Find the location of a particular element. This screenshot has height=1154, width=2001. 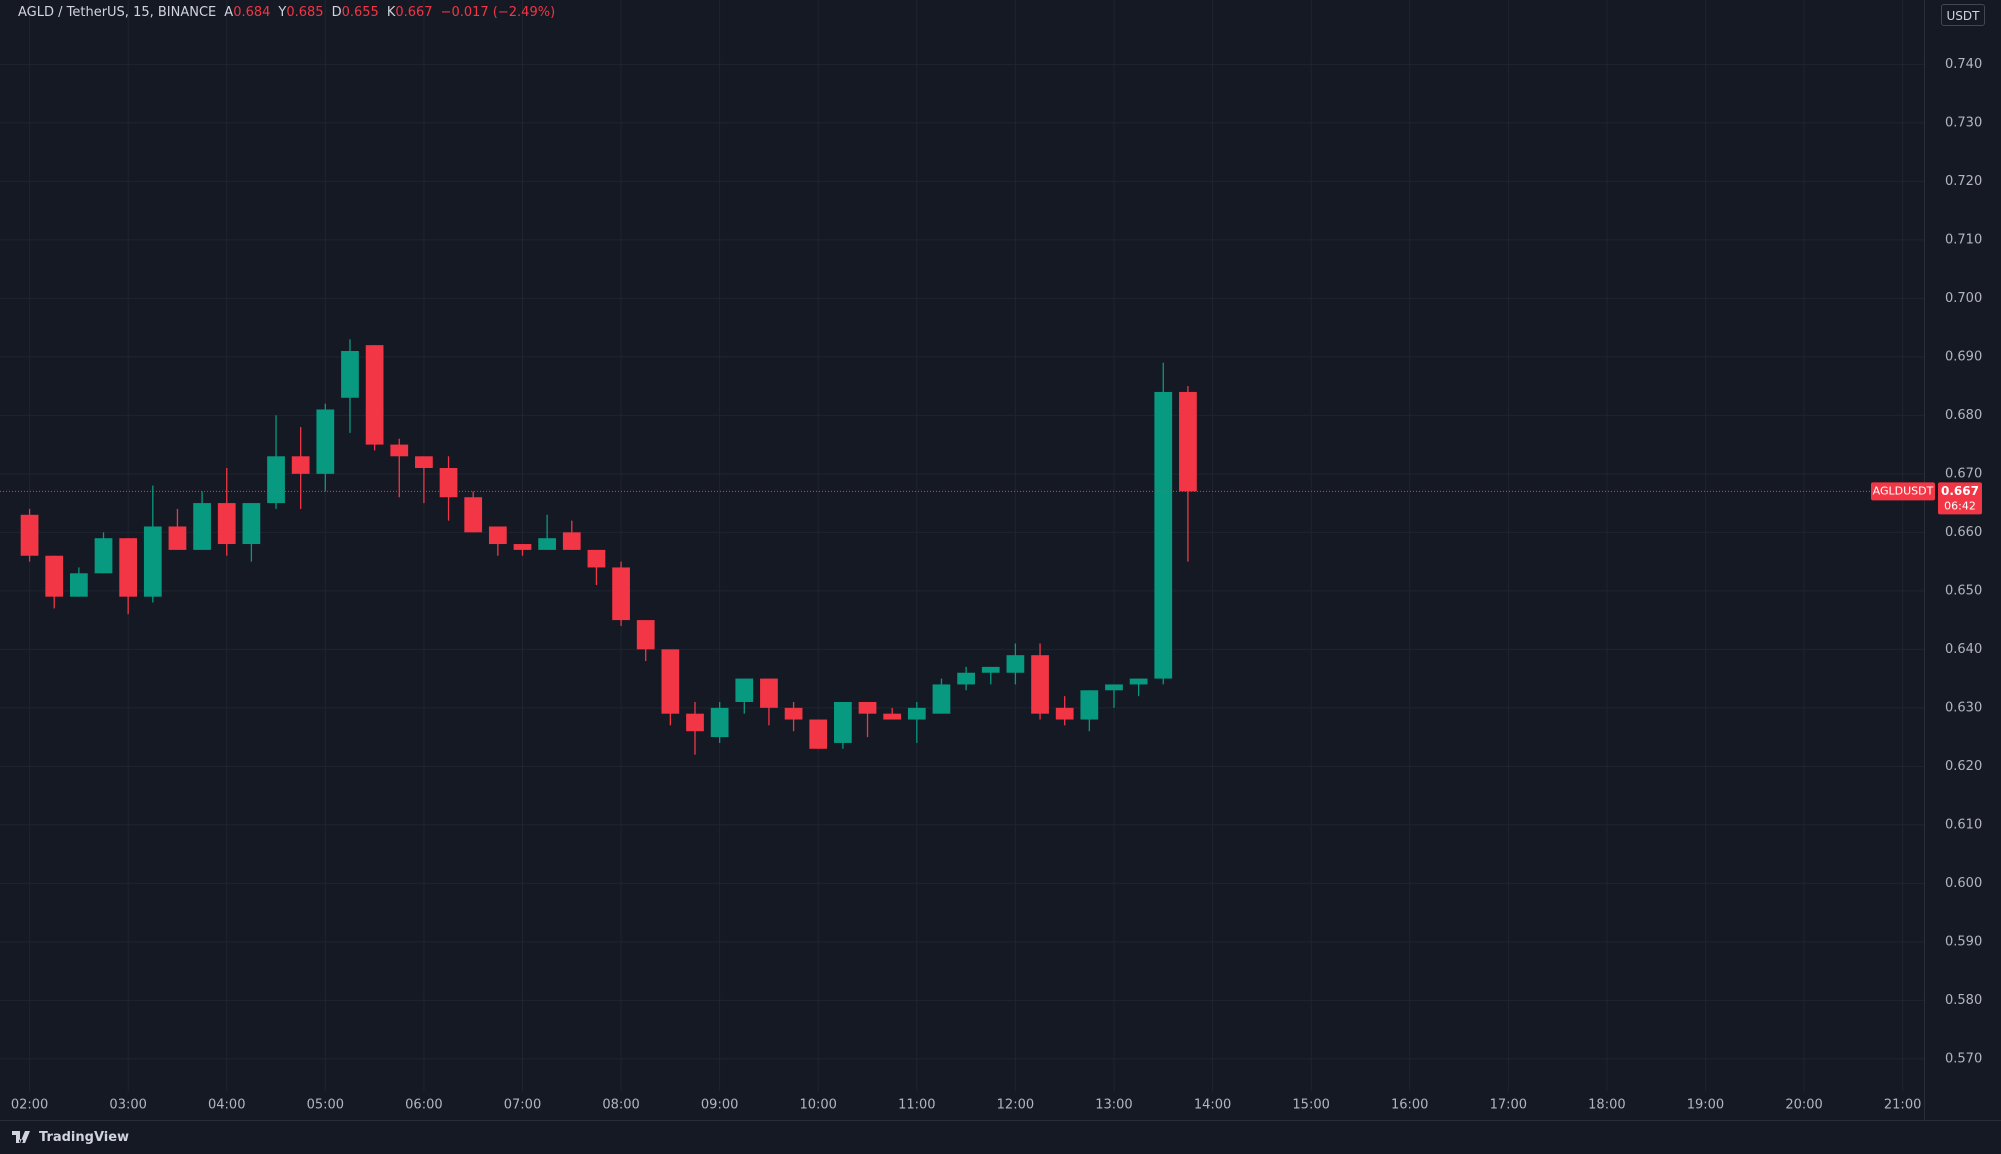

ohlc-key: D is located at coordinates (336, 12).